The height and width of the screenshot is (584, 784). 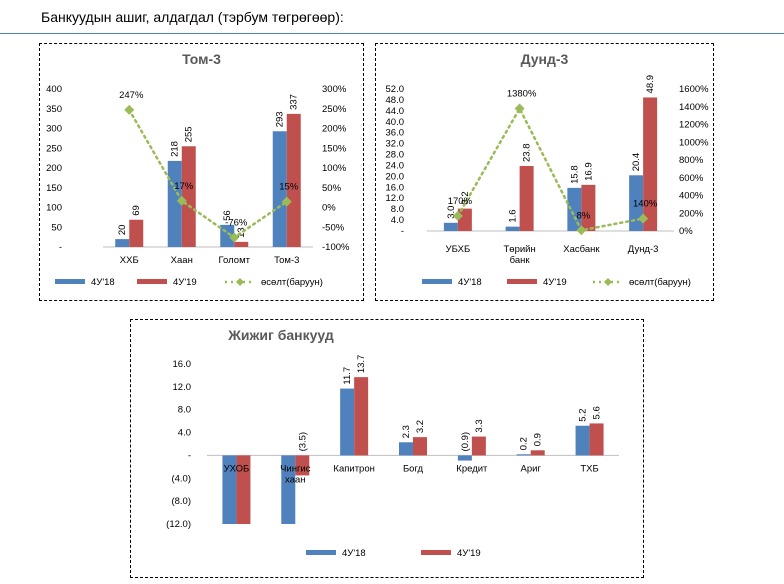 I want to click on growth-label: 170%, so click(x=460, y=201).